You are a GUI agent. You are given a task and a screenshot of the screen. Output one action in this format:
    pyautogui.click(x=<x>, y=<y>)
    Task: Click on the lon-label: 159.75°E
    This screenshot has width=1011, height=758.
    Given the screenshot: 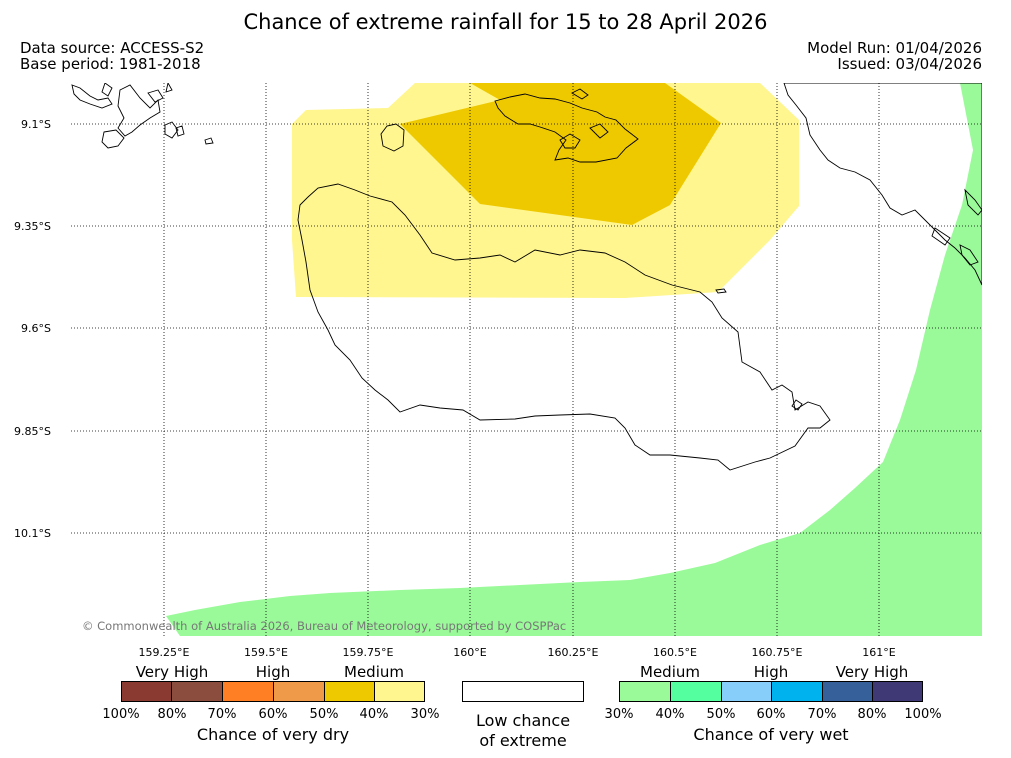 What is the action you would take?
    pyautogui.click(x=368, y=652)
    